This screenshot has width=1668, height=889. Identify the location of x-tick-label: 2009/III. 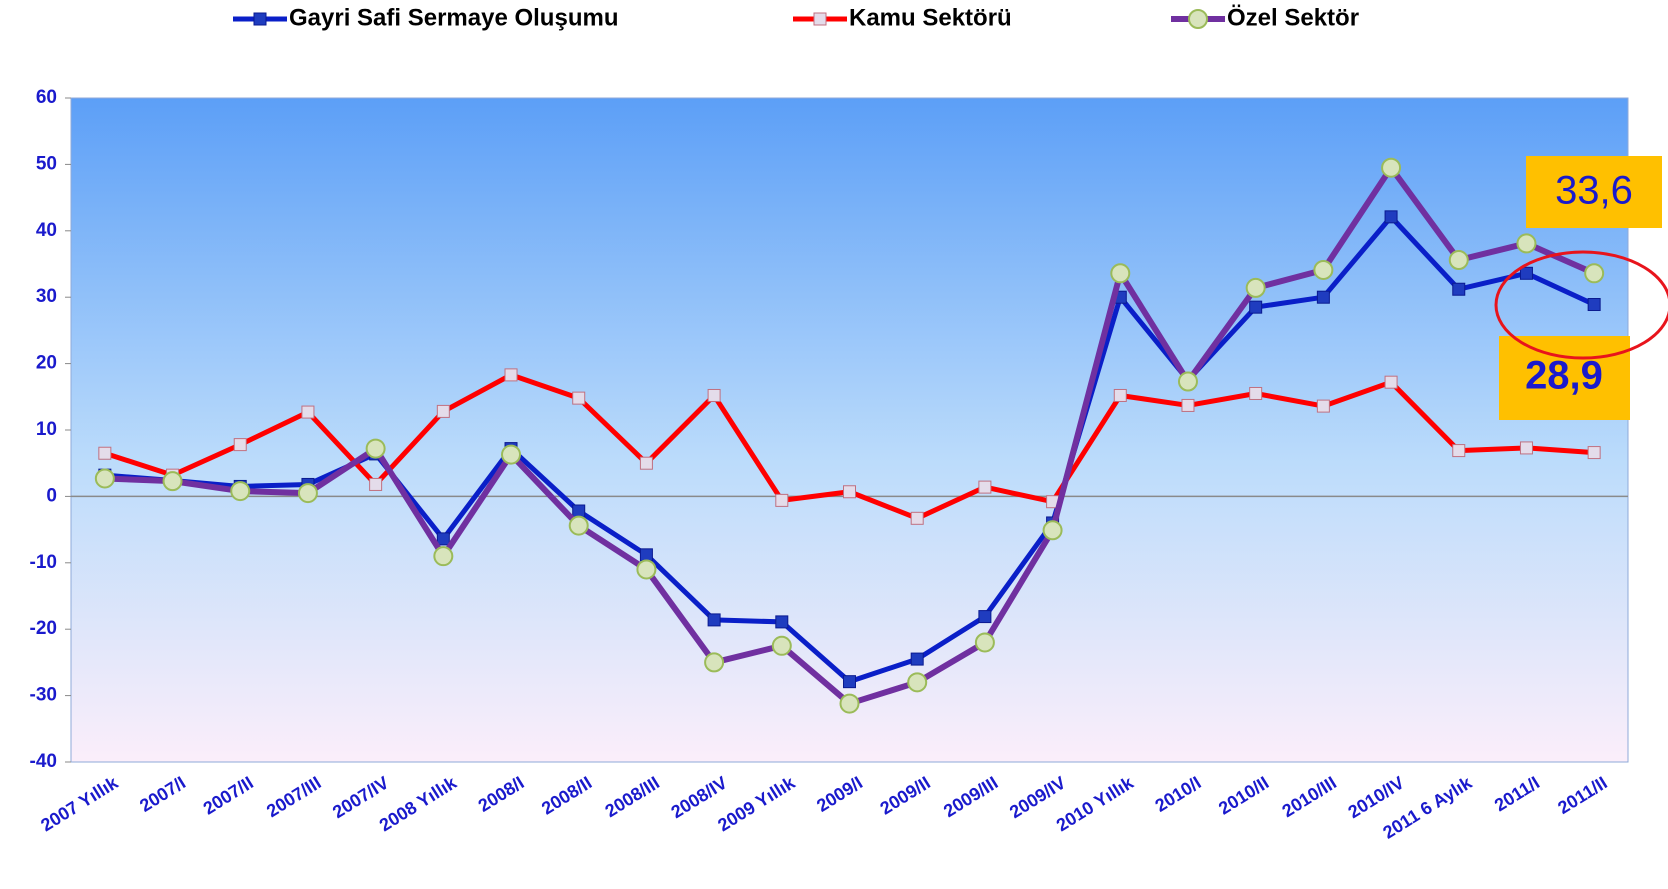
(971, 796).